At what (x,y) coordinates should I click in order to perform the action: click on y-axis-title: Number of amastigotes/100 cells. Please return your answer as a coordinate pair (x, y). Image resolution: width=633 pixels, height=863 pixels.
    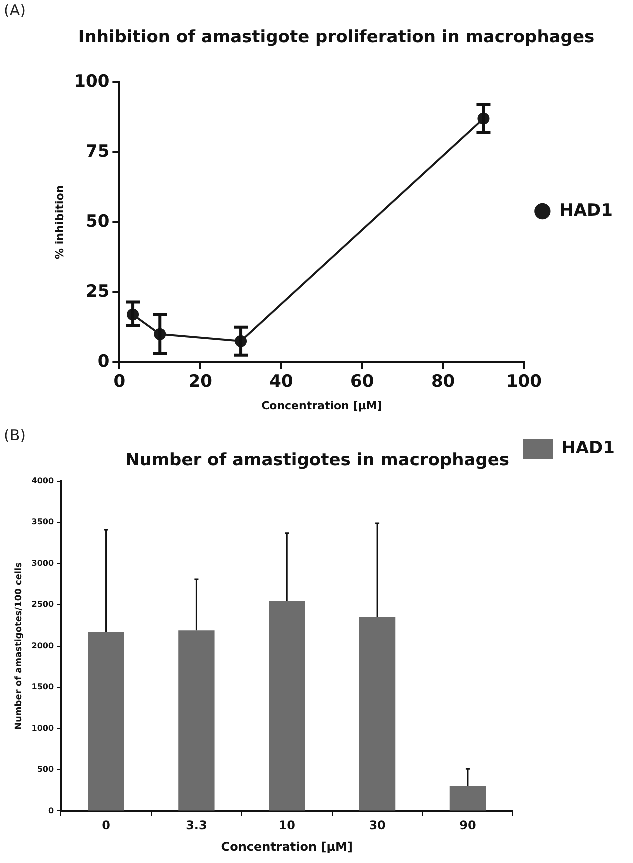
    Looking at the image, I should click on (19, 646).